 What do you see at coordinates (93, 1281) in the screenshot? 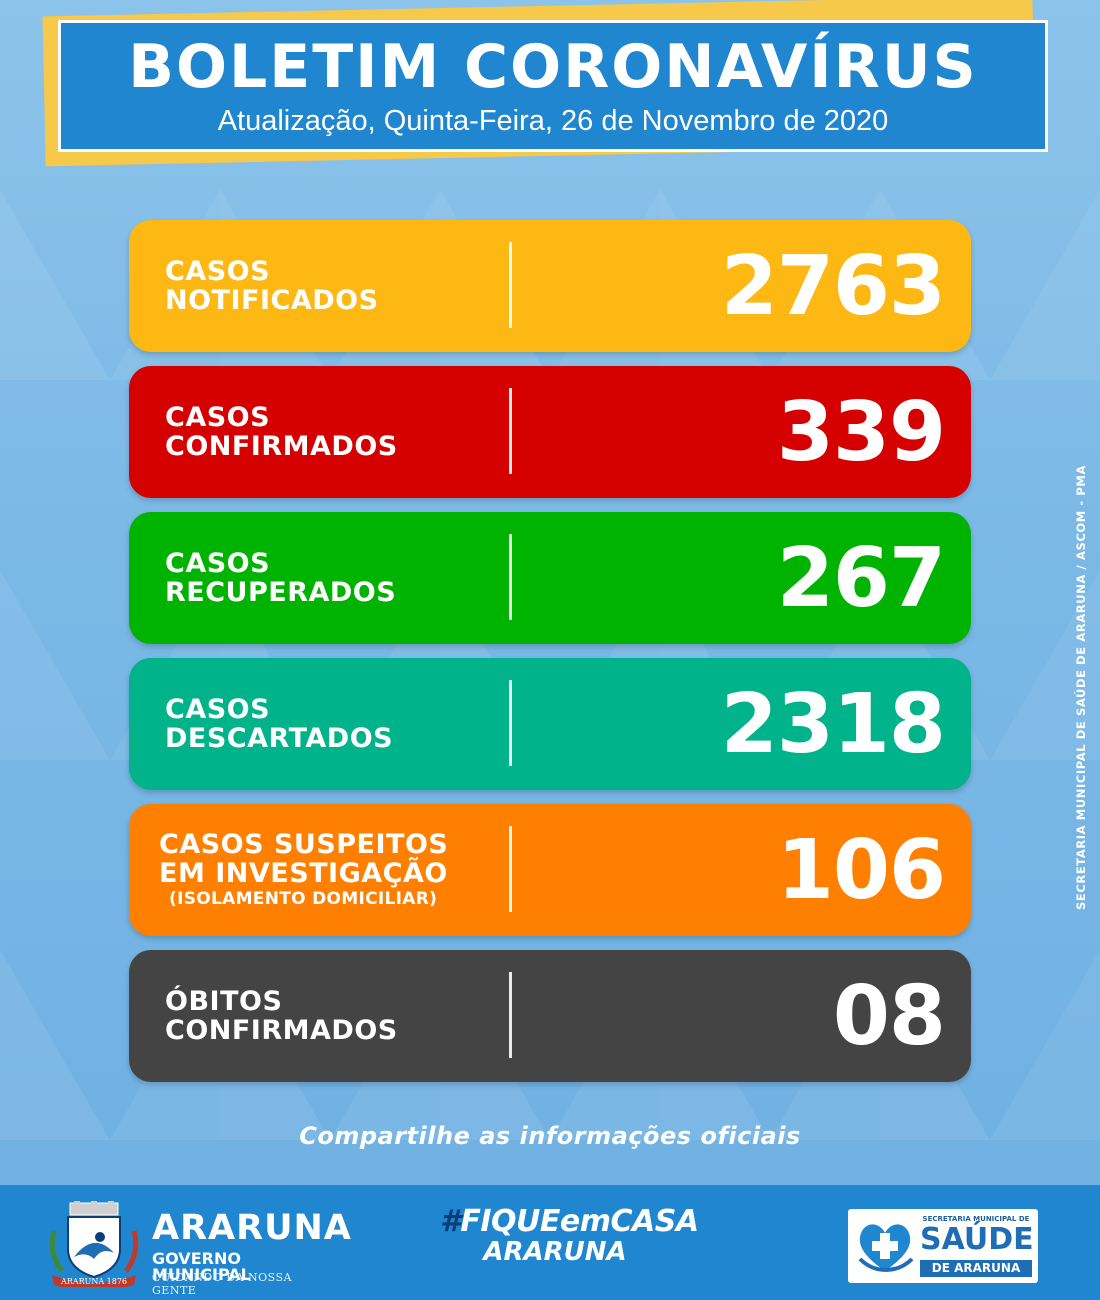
I see `crest-text: ARARUNA 1876` at bounding box center [93, 1281].